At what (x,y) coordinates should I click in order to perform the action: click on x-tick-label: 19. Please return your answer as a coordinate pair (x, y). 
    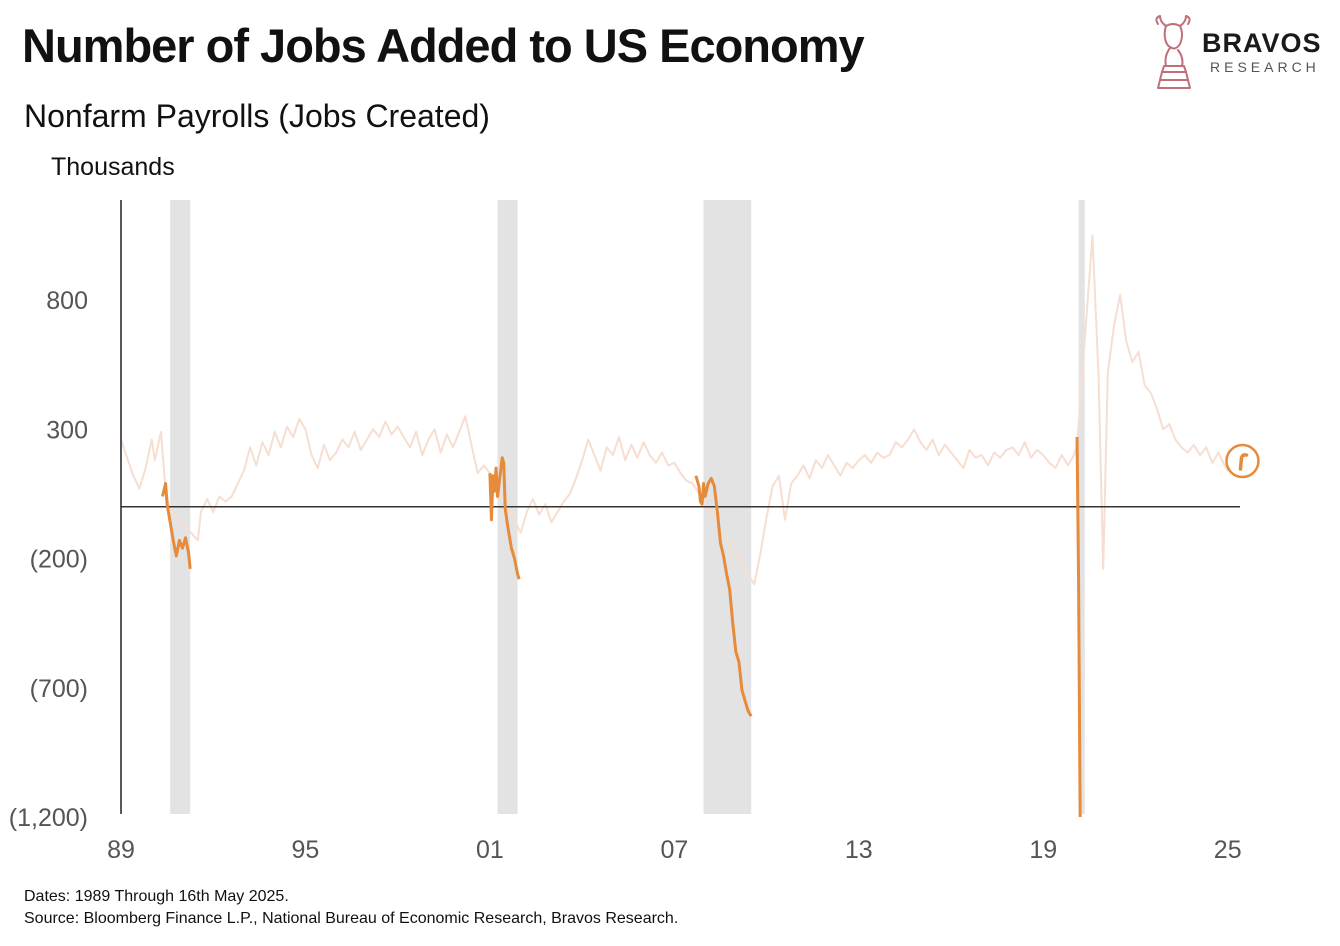
    Looking at the image, I should click on (1043, 850).